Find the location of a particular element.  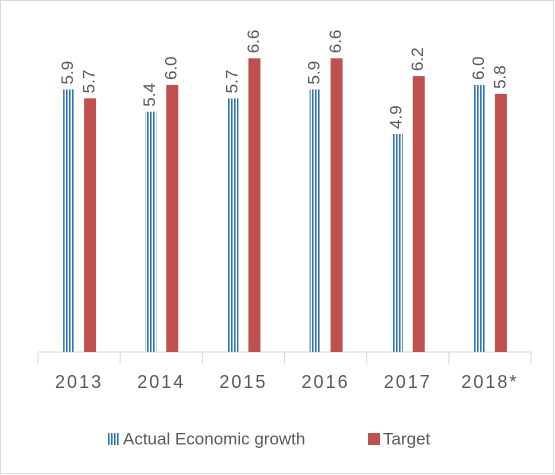

data-label: 4.9 is located at coordinates (396, 117).